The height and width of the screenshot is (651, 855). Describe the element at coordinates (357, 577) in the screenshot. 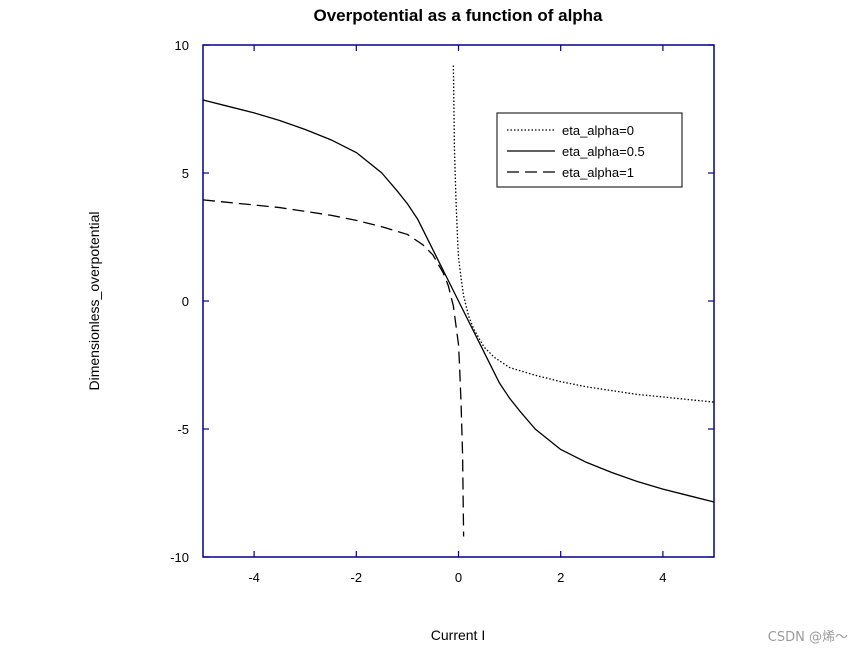

I see `x-tick-label: -2` at that location.